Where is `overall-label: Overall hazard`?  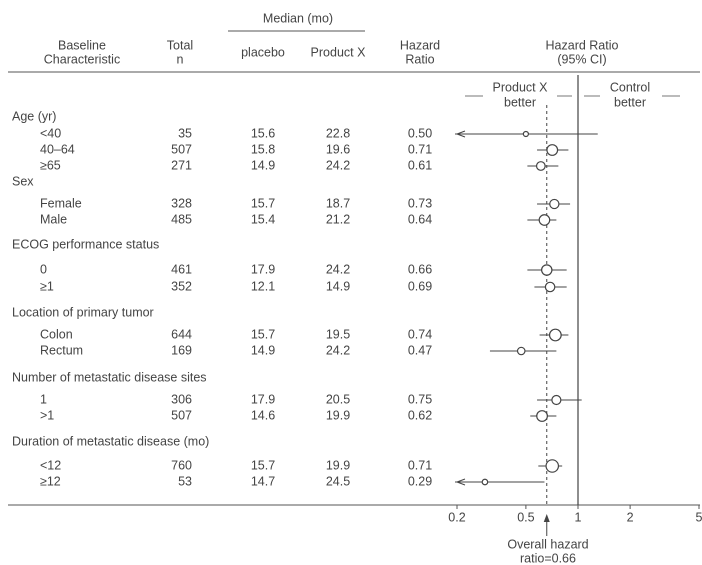 overall-label: Overall hazard is located at coordinates (547, 544).